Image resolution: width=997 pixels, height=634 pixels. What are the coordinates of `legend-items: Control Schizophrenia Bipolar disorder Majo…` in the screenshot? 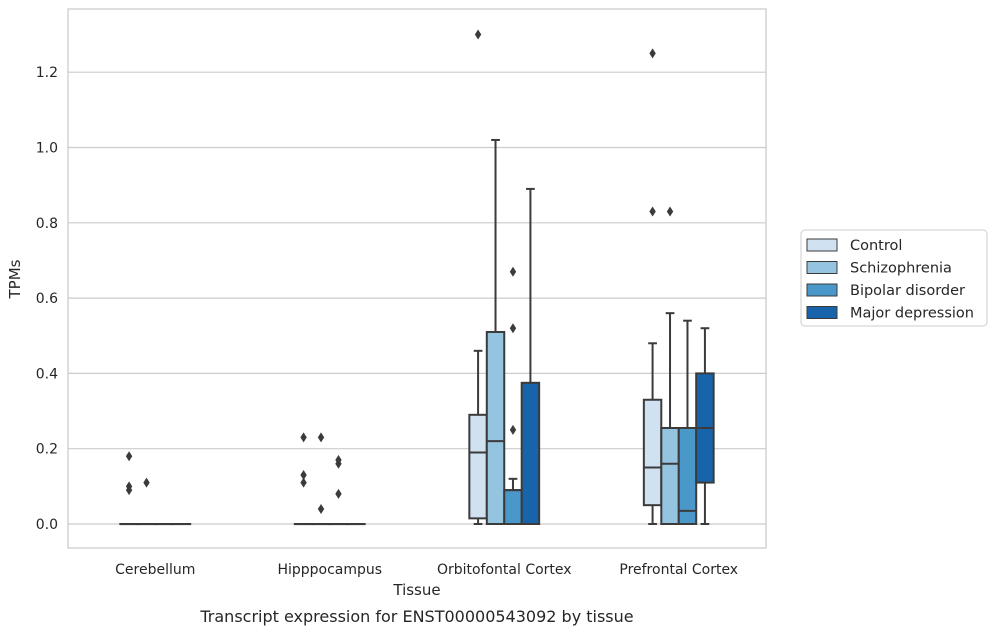 It's located at (890, 280).